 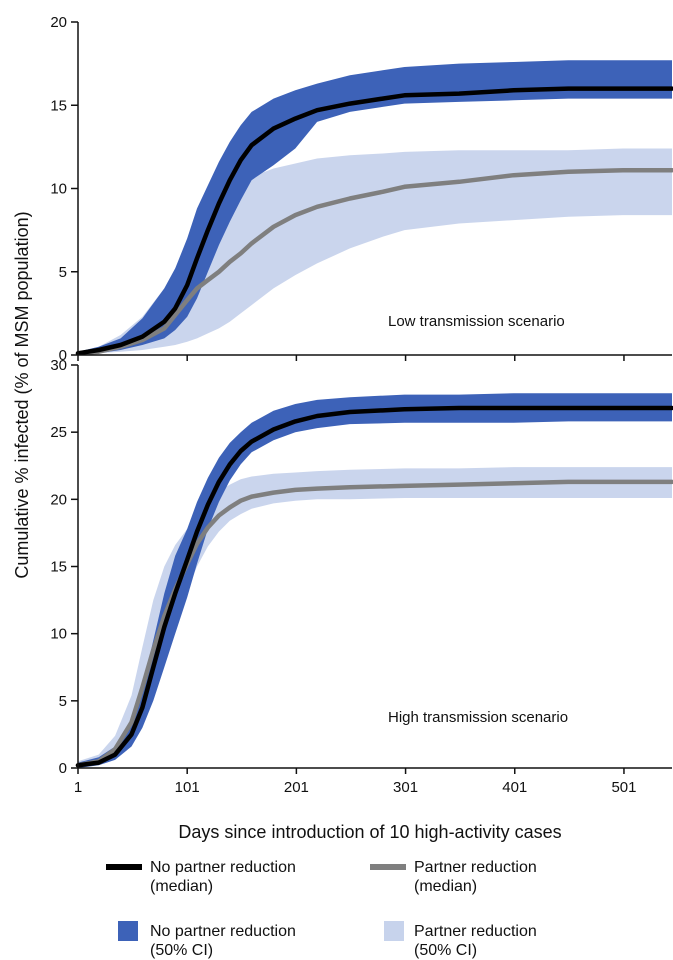 What do you see at coordinates (475, 867) in the screenshot?
I see `legend-label-reduction-median-1: Partner reduction` at bounding box center [475, 867].